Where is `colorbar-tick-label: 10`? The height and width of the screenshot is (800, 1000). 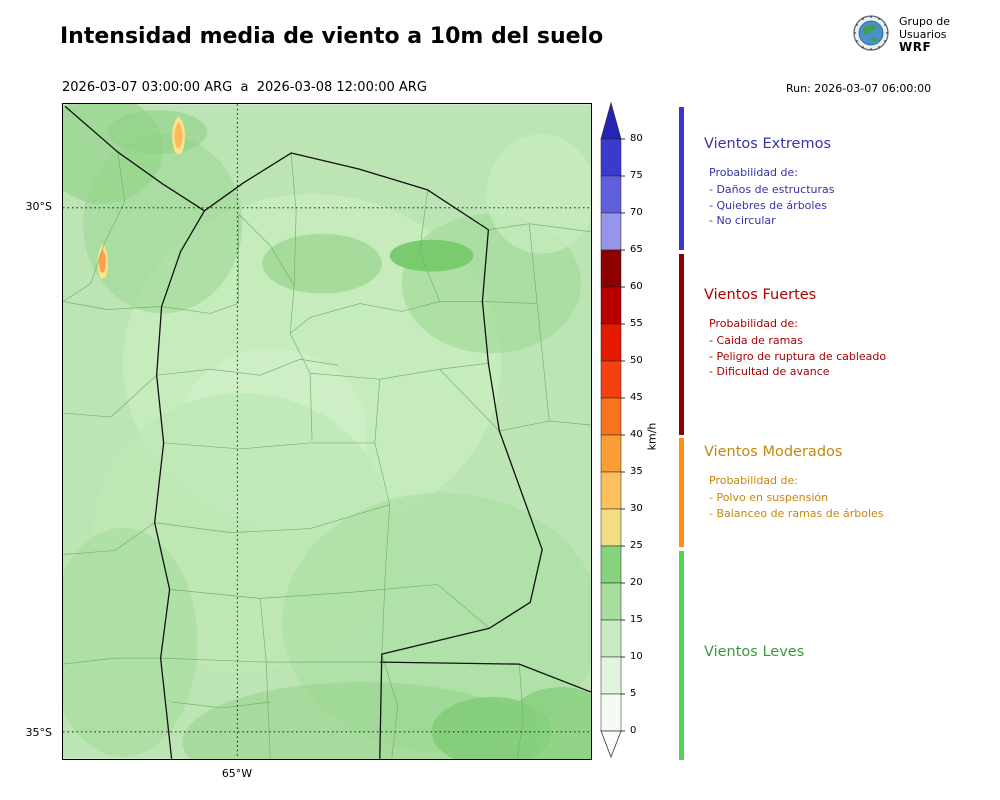
colorbar-tick-label: 10 is located at coordinates (636, 656).